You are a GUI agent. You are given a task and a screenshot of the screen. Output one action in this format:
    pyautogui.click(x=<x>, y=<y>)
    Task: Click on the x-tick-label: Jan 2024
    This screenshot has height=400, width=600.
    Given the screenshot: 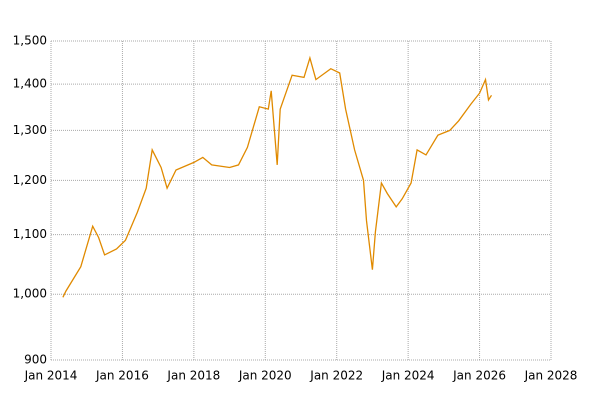 What is the action you would take?
    pyautogui.click(x=408, y=376)
    